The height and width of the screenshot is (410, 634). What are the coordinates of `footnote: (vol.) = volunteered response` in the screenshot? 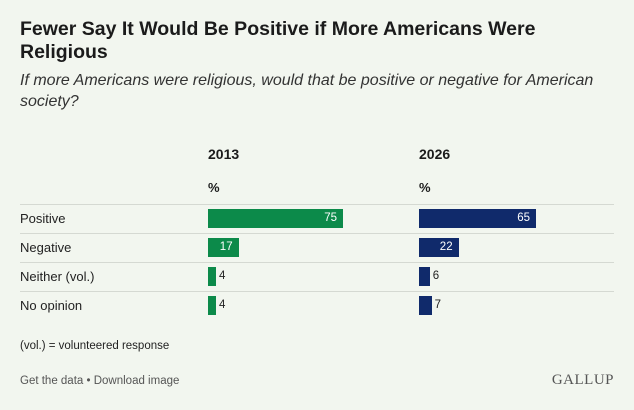 It's located at (95, 346).